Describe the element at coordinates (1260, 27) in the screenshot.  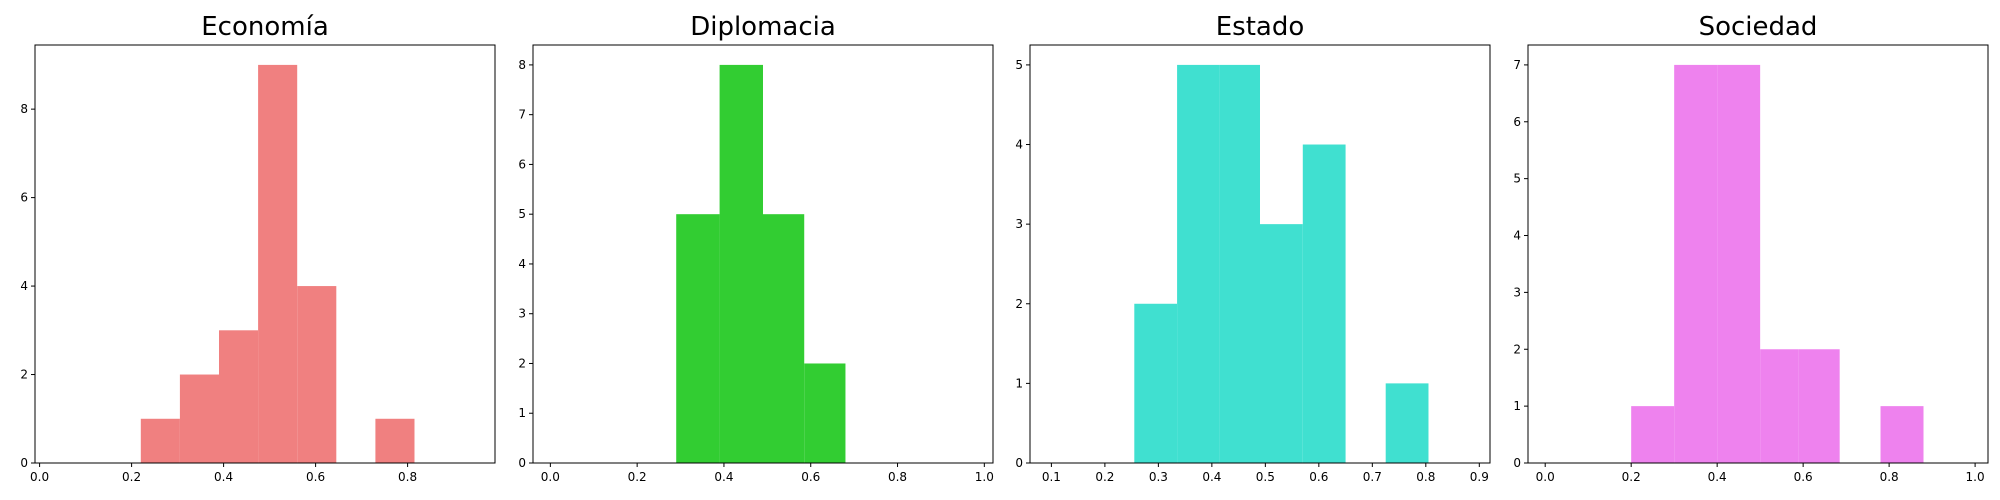
I see `panel-title: Estado` at that location.